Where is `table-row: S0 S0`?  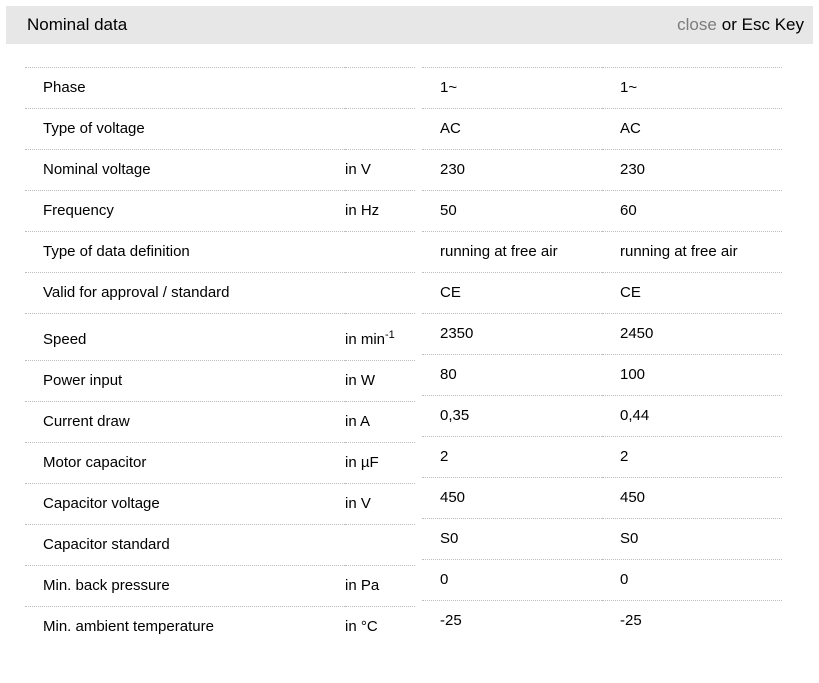
table-row: S0 S0 is located at coordinates (602, 539).